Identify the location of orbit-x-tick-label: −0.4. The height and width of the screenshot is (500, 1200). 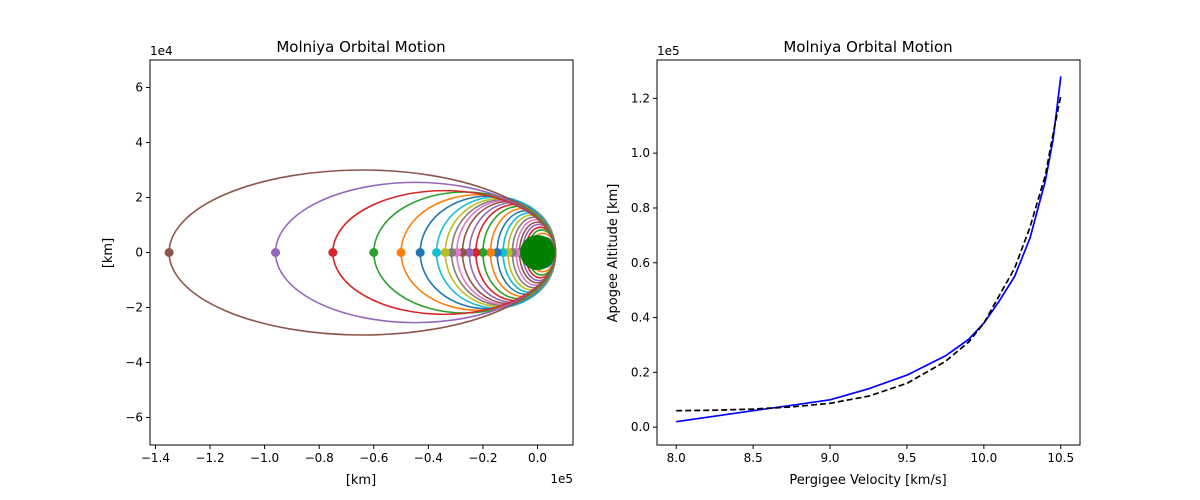
(428, 458).